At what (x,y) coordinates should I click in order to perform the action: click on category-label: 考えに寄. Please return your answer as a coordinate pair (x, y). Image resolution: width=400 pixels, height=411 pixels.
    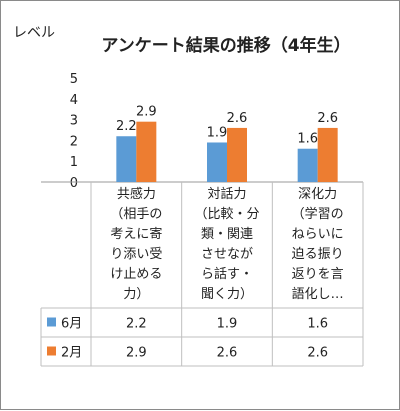
    Looking at the image, I should click on (136, 234).